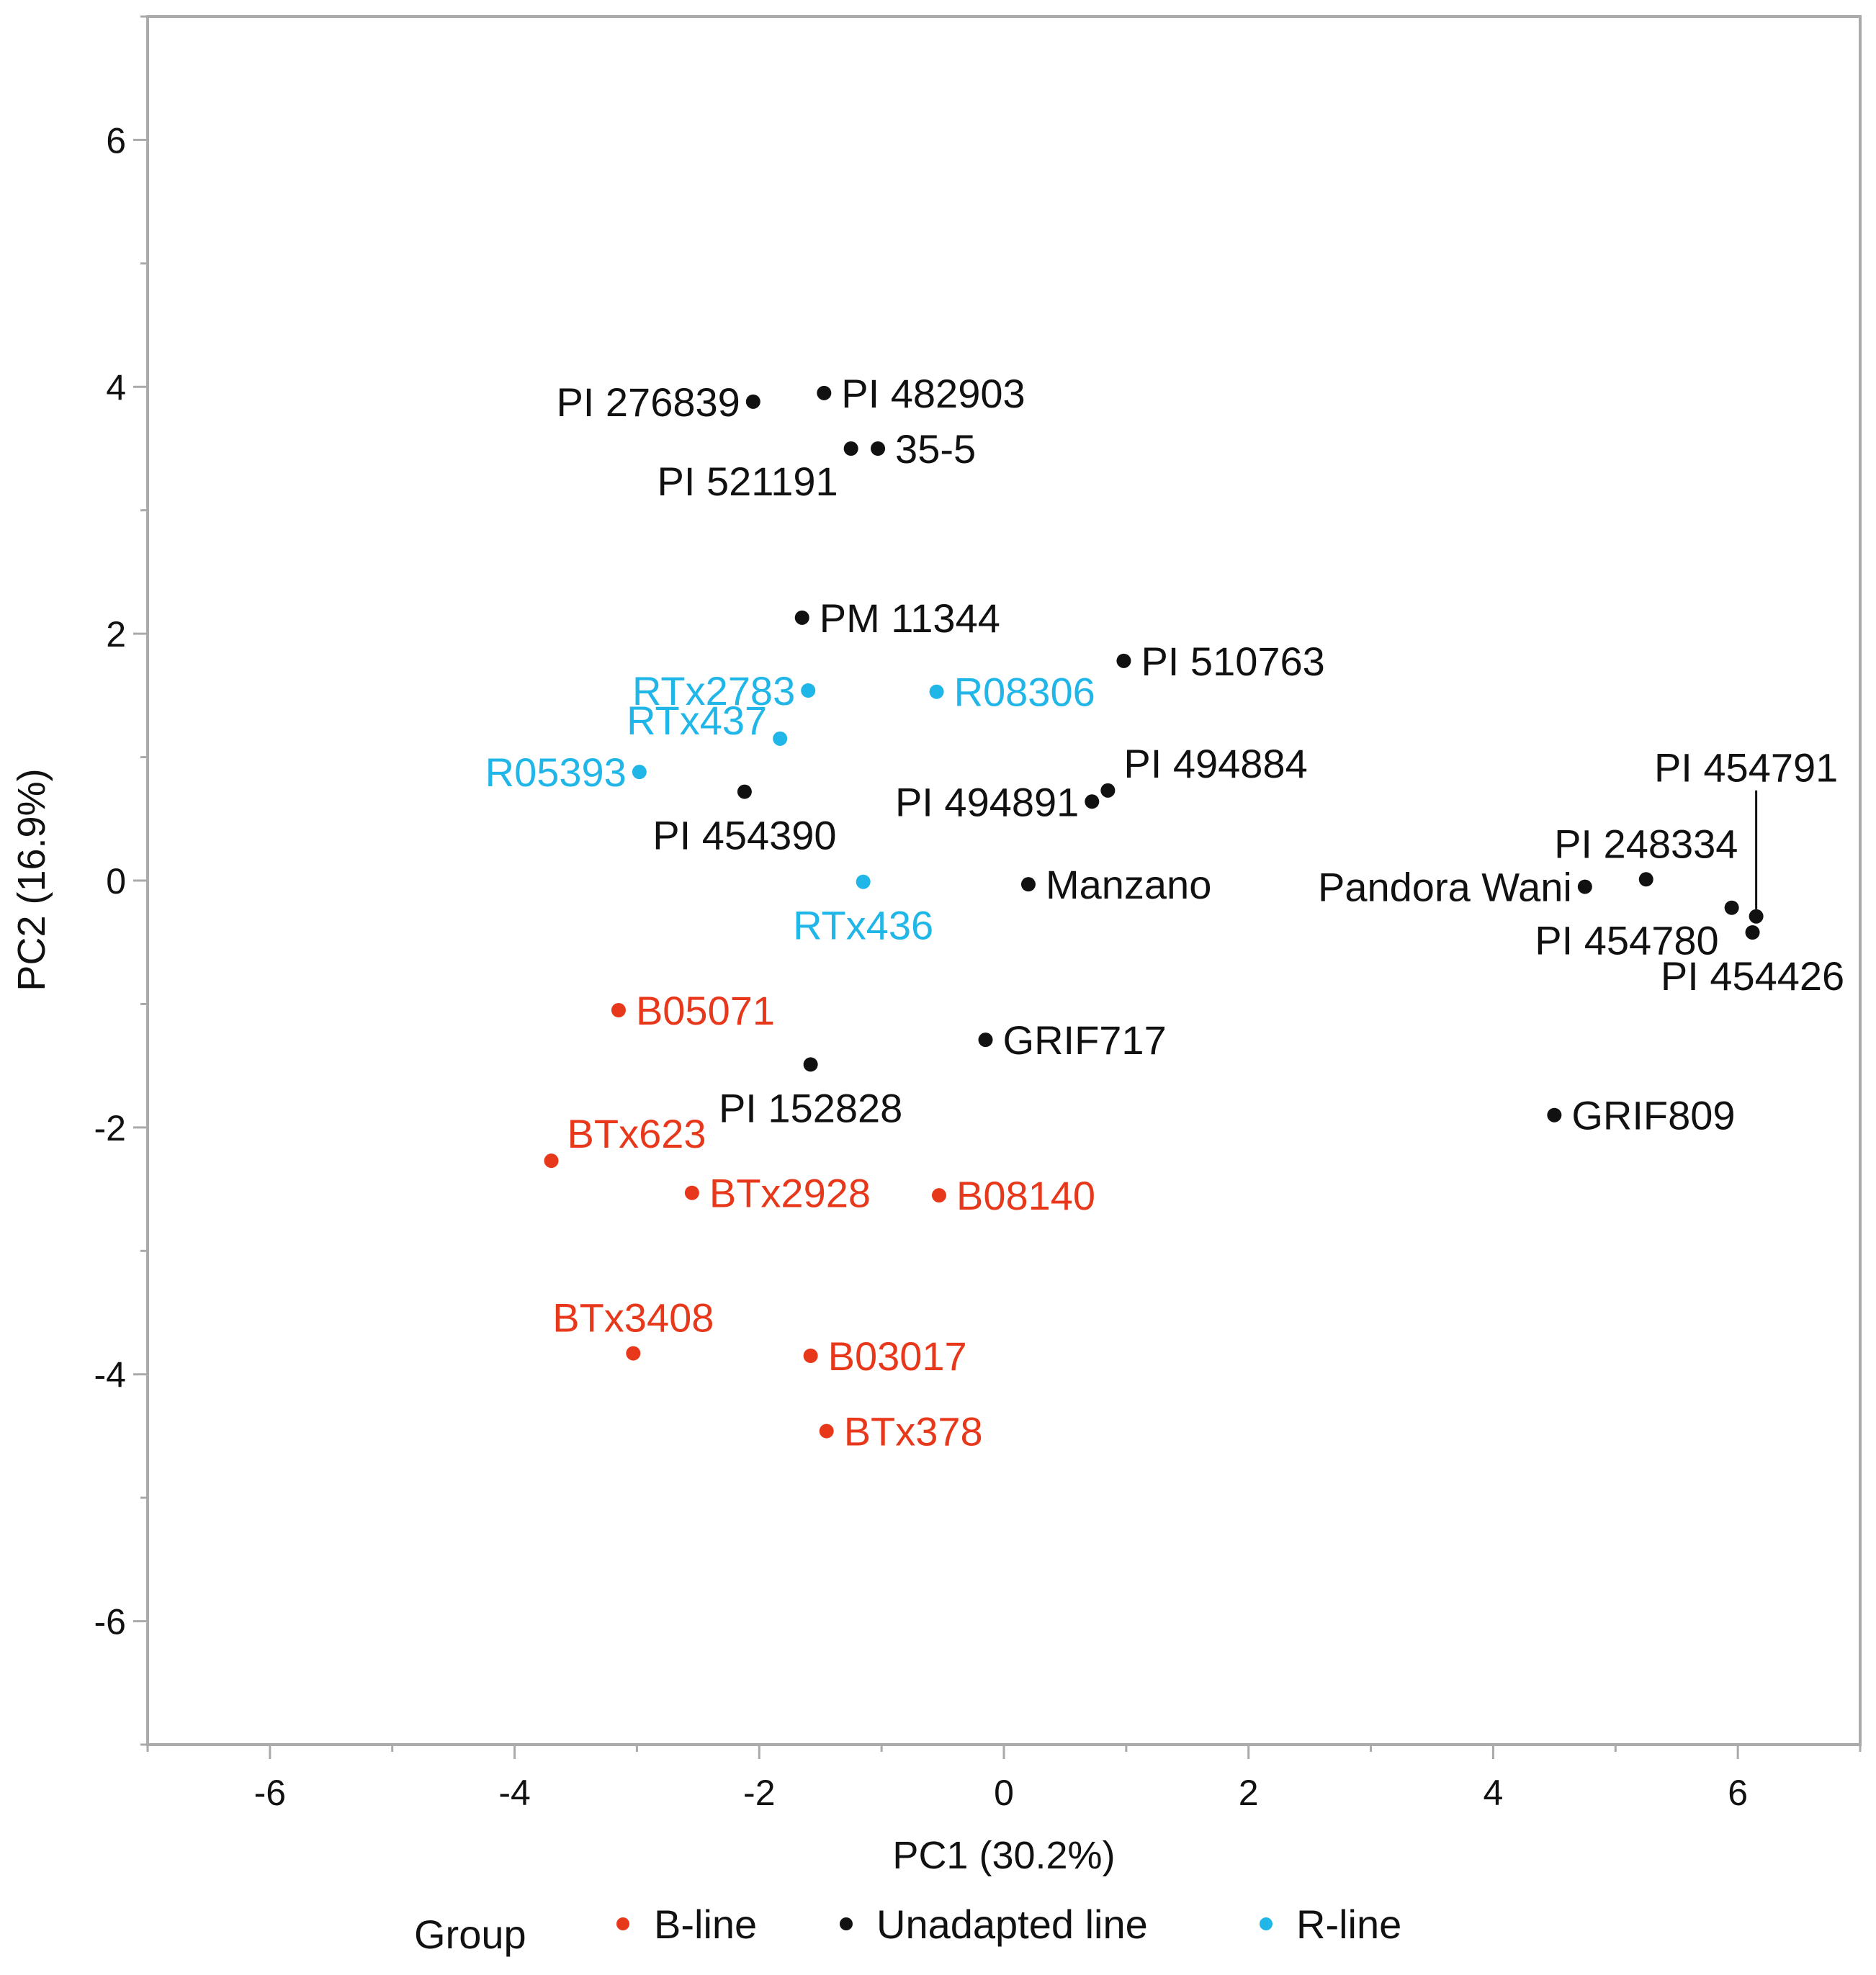 This screenshot has width=1876, height=1975. Describe the element at coordinates (116, 140) in the screenshot. I see `y-tick-label: 6` at that location.